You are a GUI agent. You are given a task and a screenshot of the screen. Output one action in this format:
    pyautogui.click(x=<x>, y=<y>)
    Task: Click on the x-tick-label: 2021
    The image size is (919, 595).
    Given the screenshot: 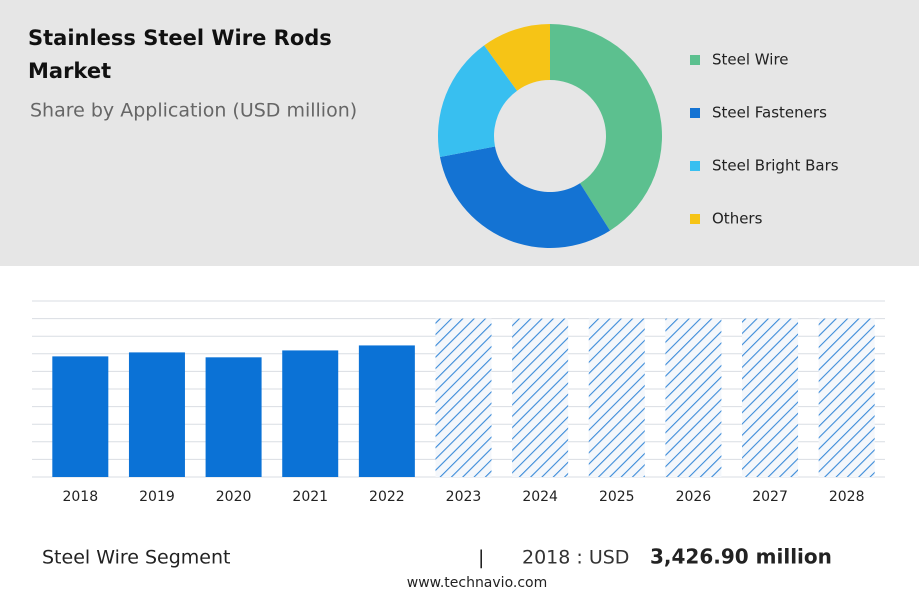 What is the action you would take?
    pyautogui.click(x=310, y=497)
    